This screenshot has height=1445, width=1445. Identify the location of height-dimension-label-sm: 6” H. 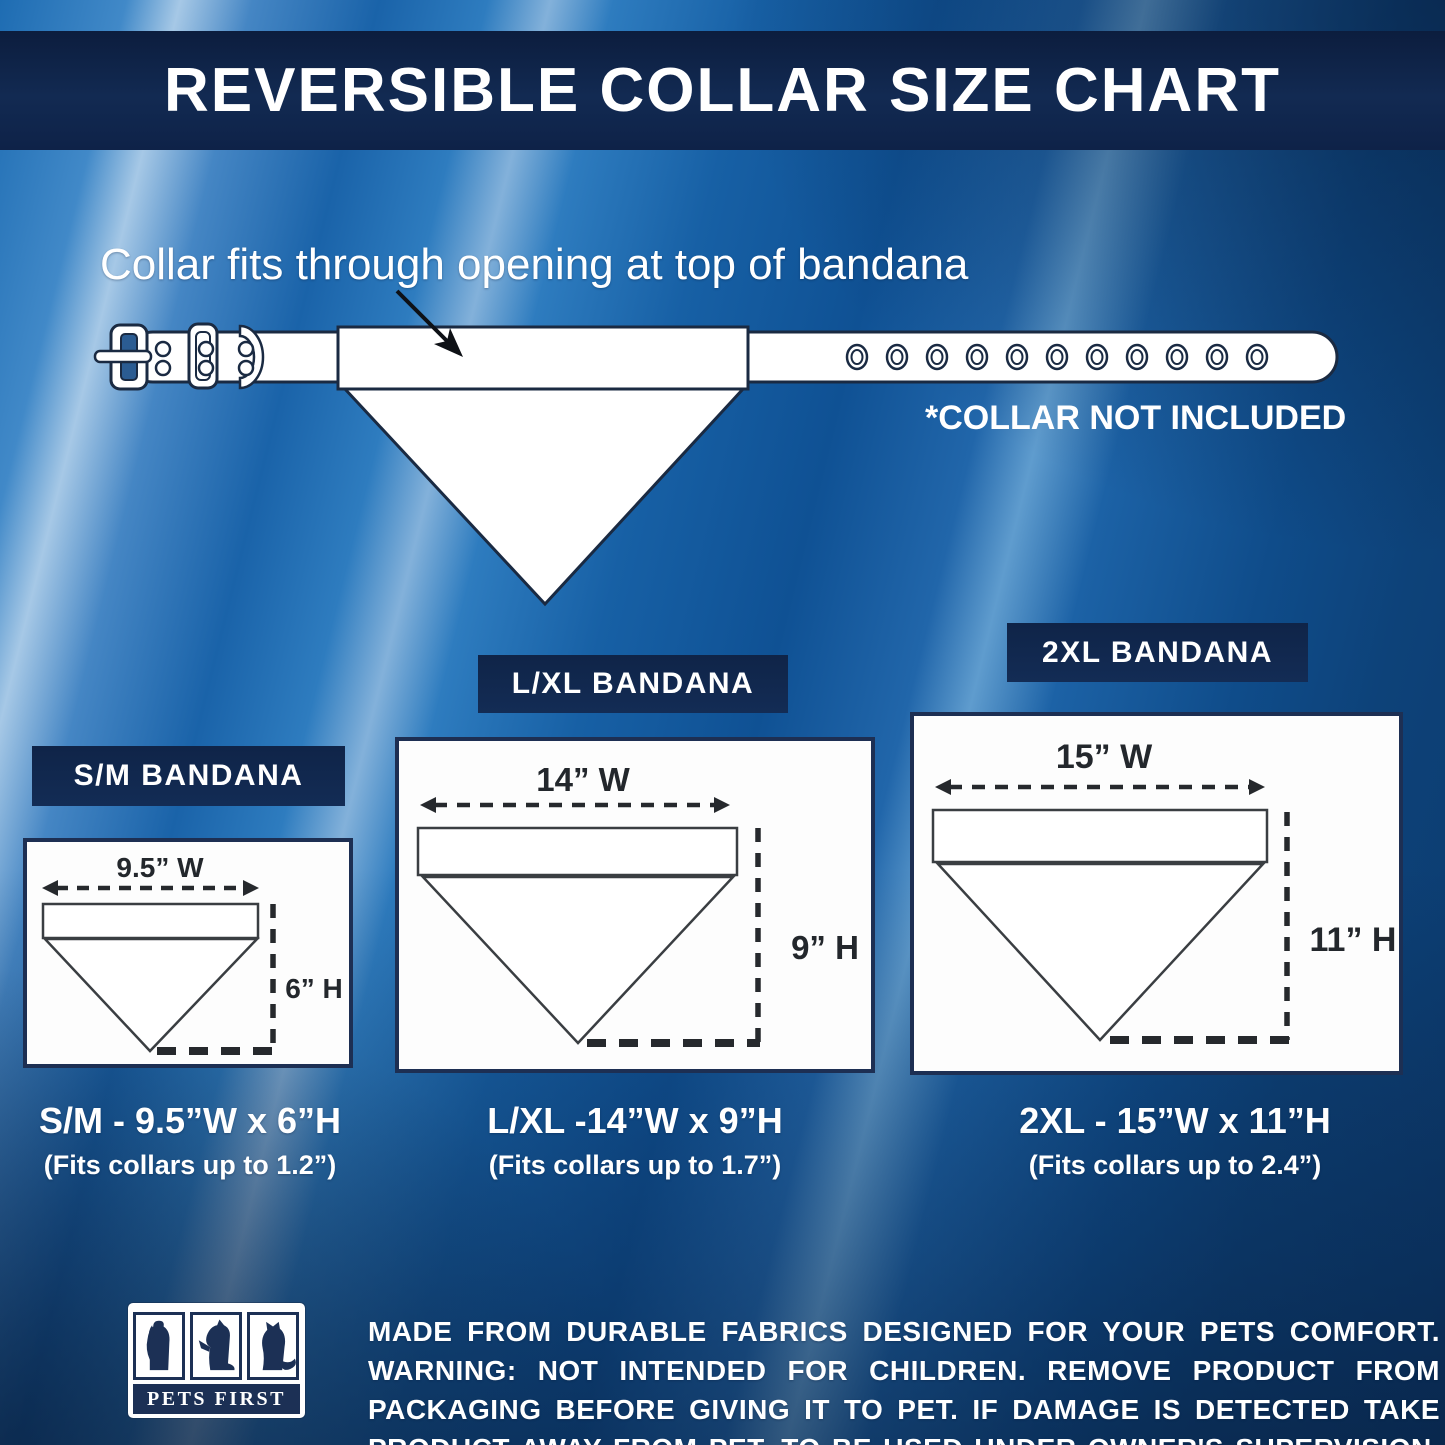
(314, 988).